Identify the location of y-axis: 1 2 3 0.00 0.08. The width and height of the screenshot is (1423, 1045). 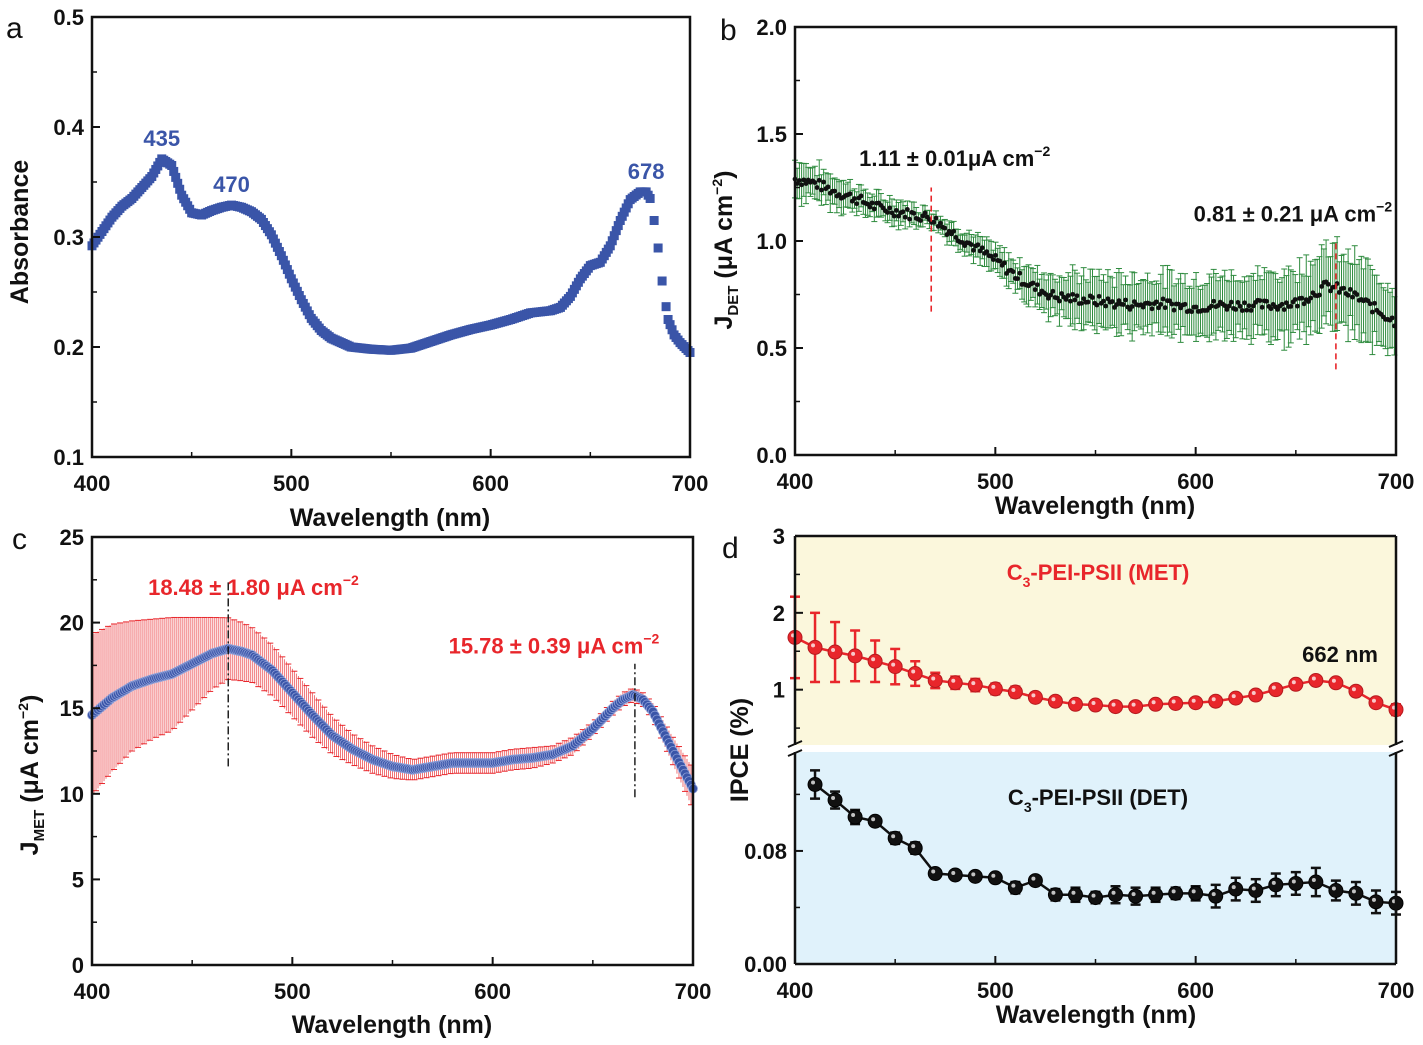
(773, 750).